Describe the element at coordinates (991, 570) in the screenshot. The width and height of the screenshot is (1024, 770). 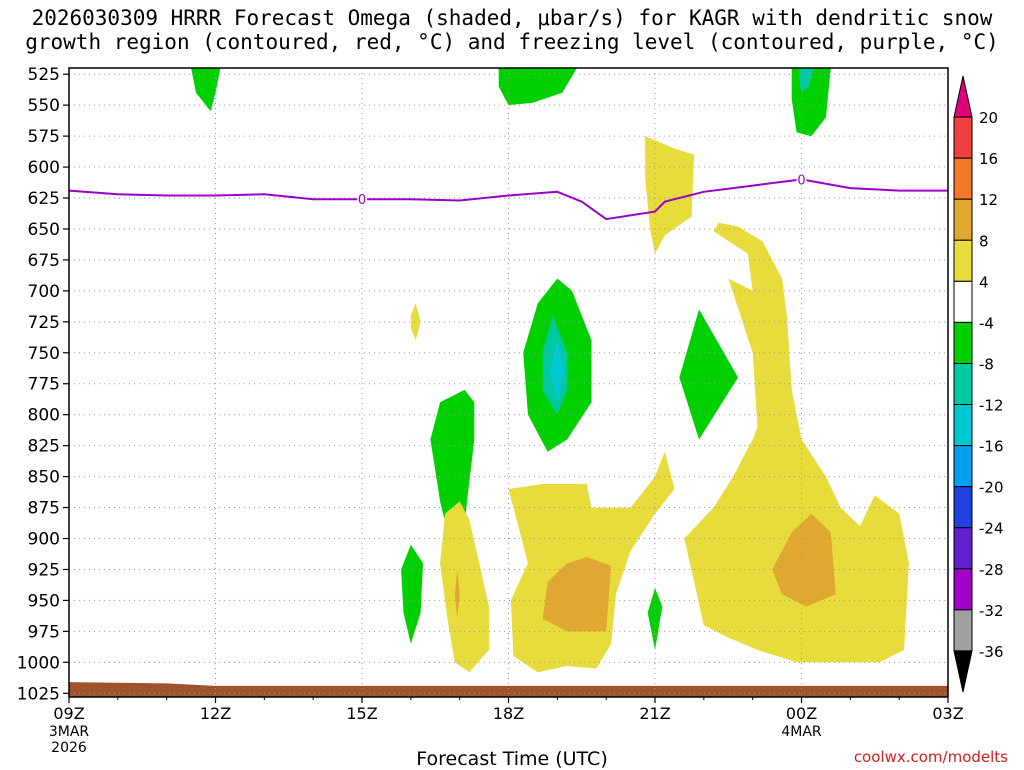
I see `colorbar-label-11: -28` at that location.